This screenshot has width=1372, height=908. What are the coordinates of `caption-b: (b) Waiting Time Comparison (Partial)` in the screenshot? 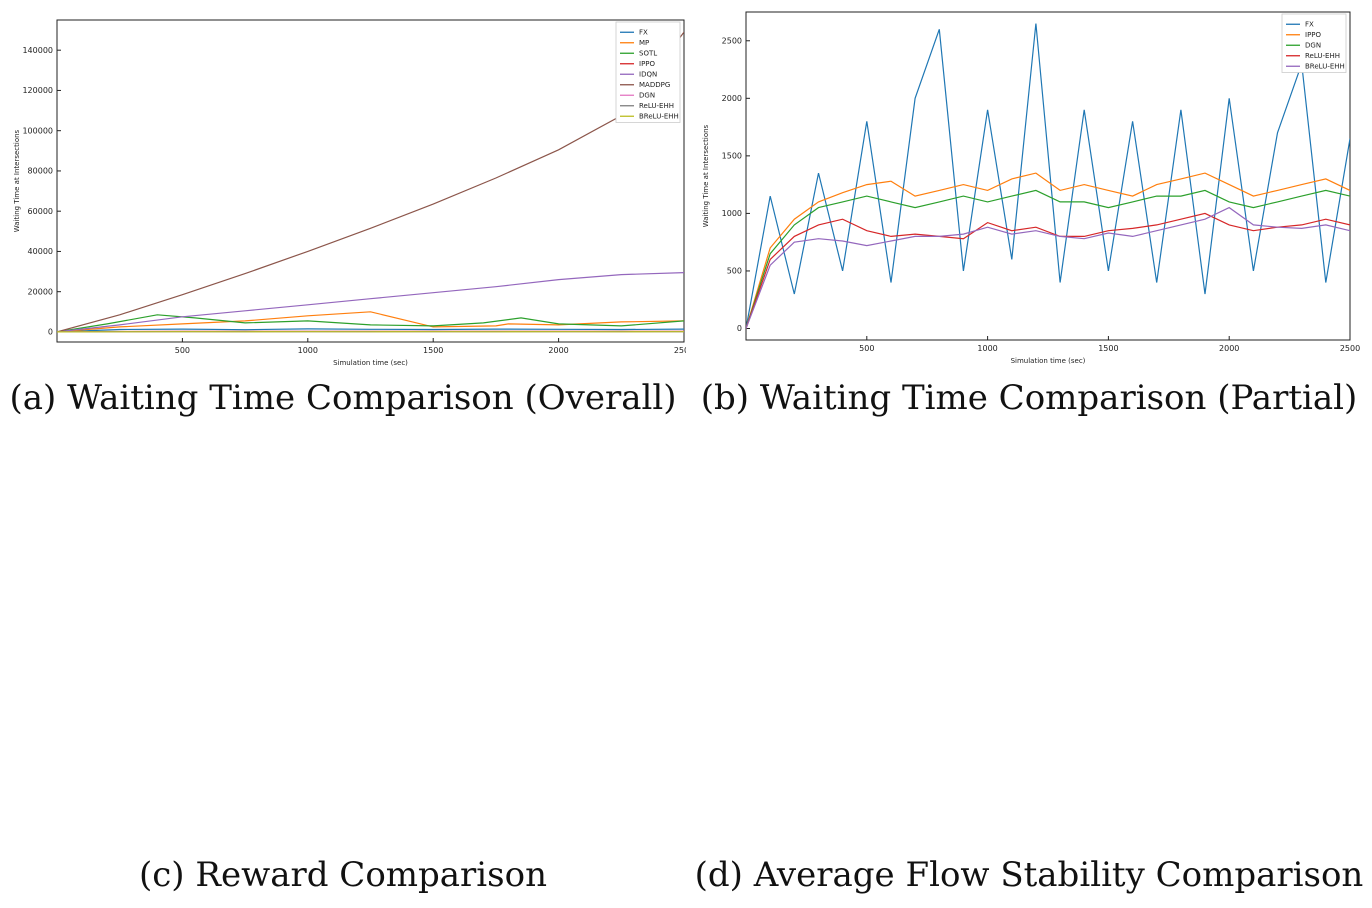 It's located at (1029, 398).